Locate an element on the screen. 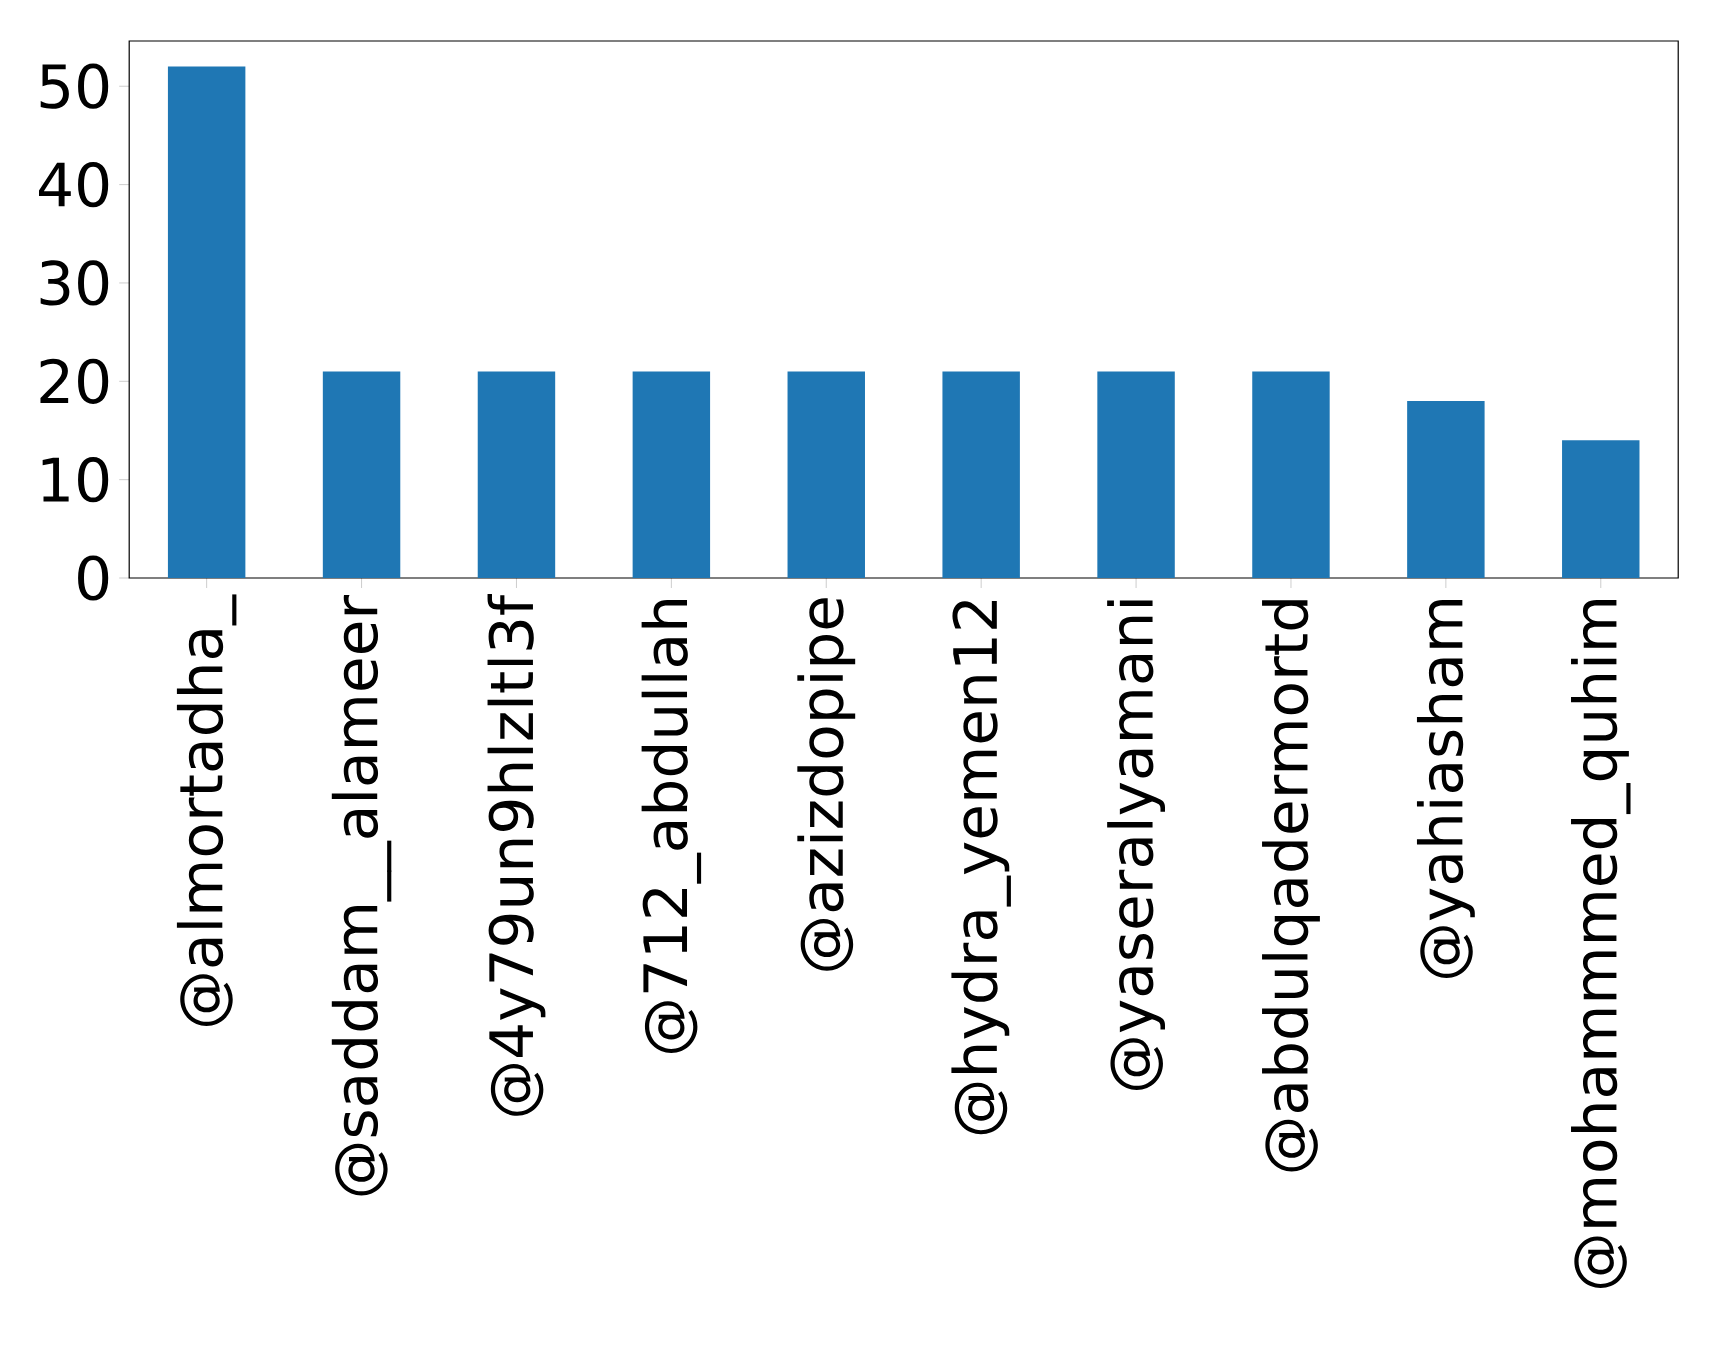 The width and height of the screenshot is (1719, 1356). x-tick-label: @azizdopipe is located at coordinates (826, 784).